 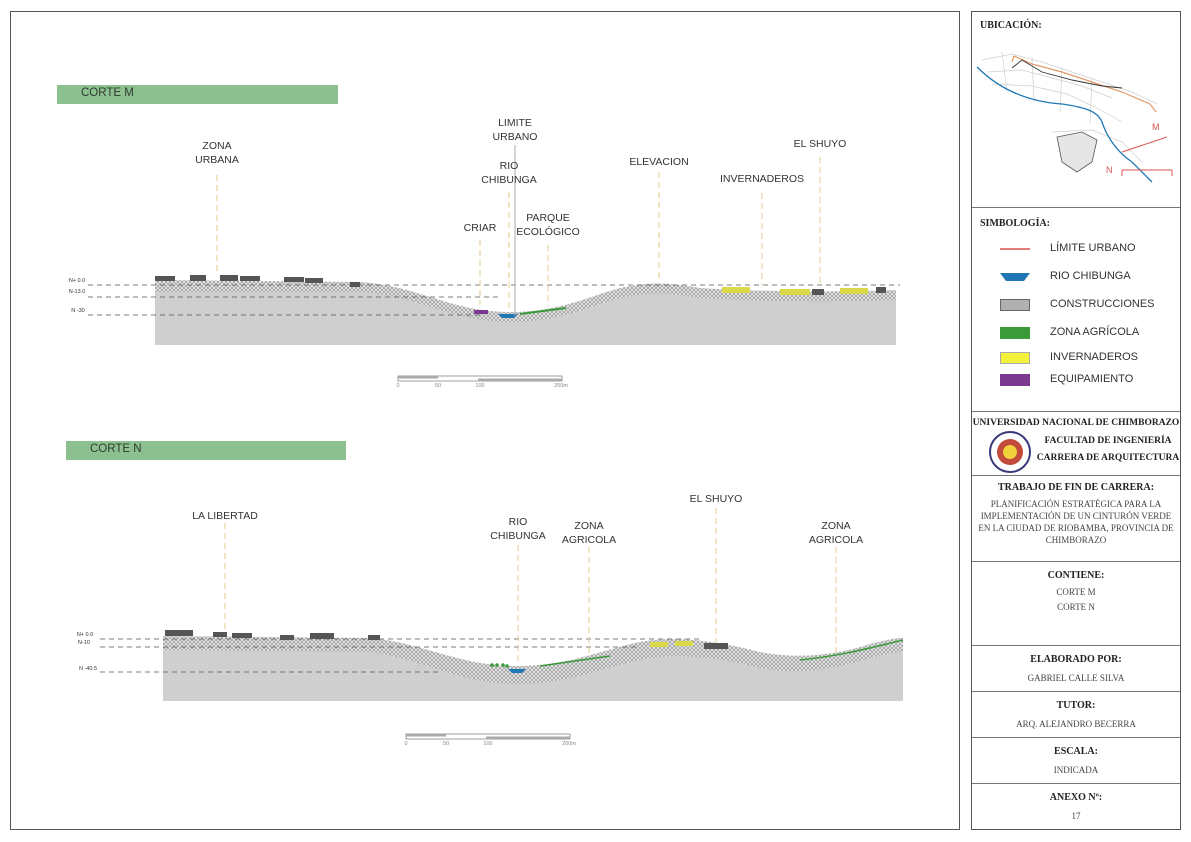 What do you see at coordinates (400, 655) in the screenshot?
I see `corte-n-level-lines` at bounding box center [400, 655].